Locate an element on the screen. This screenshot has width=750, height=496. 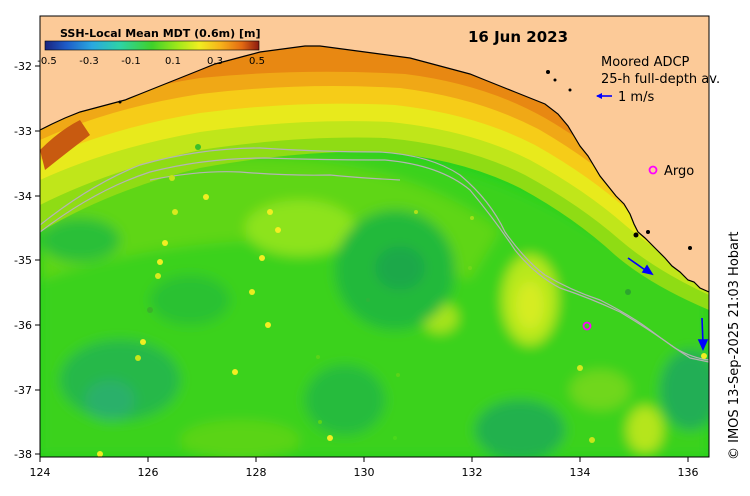
colorbar-tick-4: 0.3 is located at coordinates (215, 61).